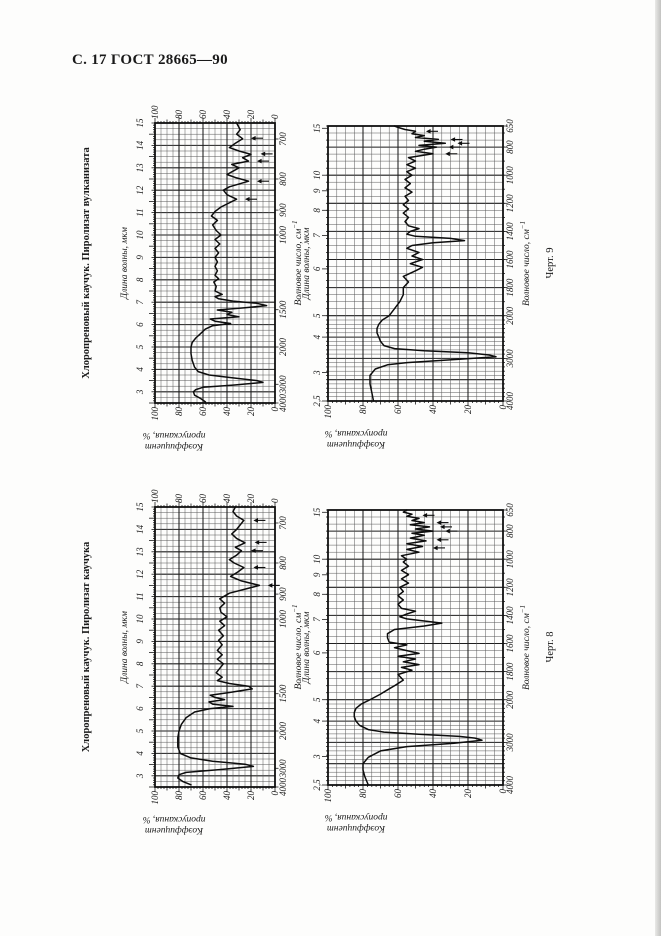 The image size is (661, 936). I want to click on spectrum-svg-fig9-wavelength, so click(214, 263).